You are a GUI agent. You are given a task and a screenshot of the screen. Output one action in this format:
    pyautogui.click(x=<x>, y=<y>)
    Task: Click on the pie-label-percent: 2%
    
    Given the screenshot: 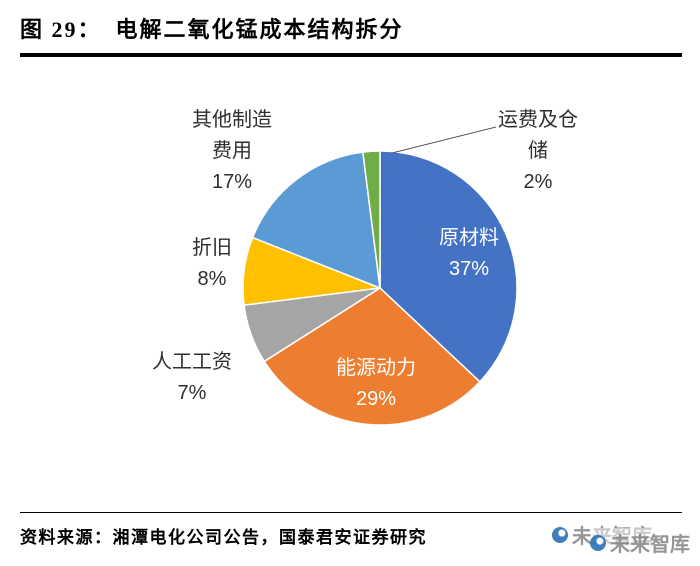 What is the action you would take?
    pyautogui.click(x=538, y=182)
    